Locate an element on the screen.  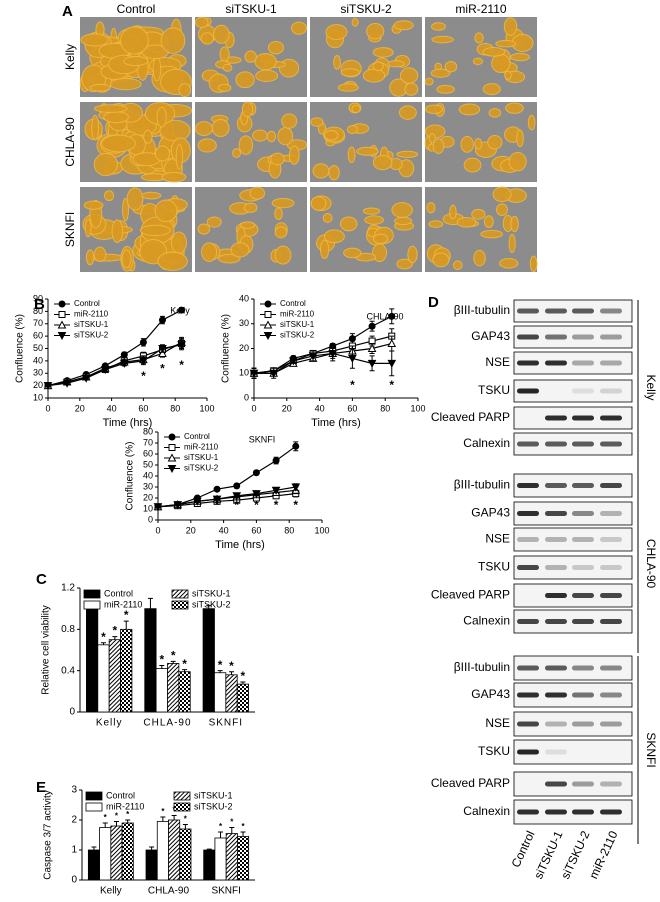
chart-subtitle: CHLA-90 is located at coordinates (384, 316).